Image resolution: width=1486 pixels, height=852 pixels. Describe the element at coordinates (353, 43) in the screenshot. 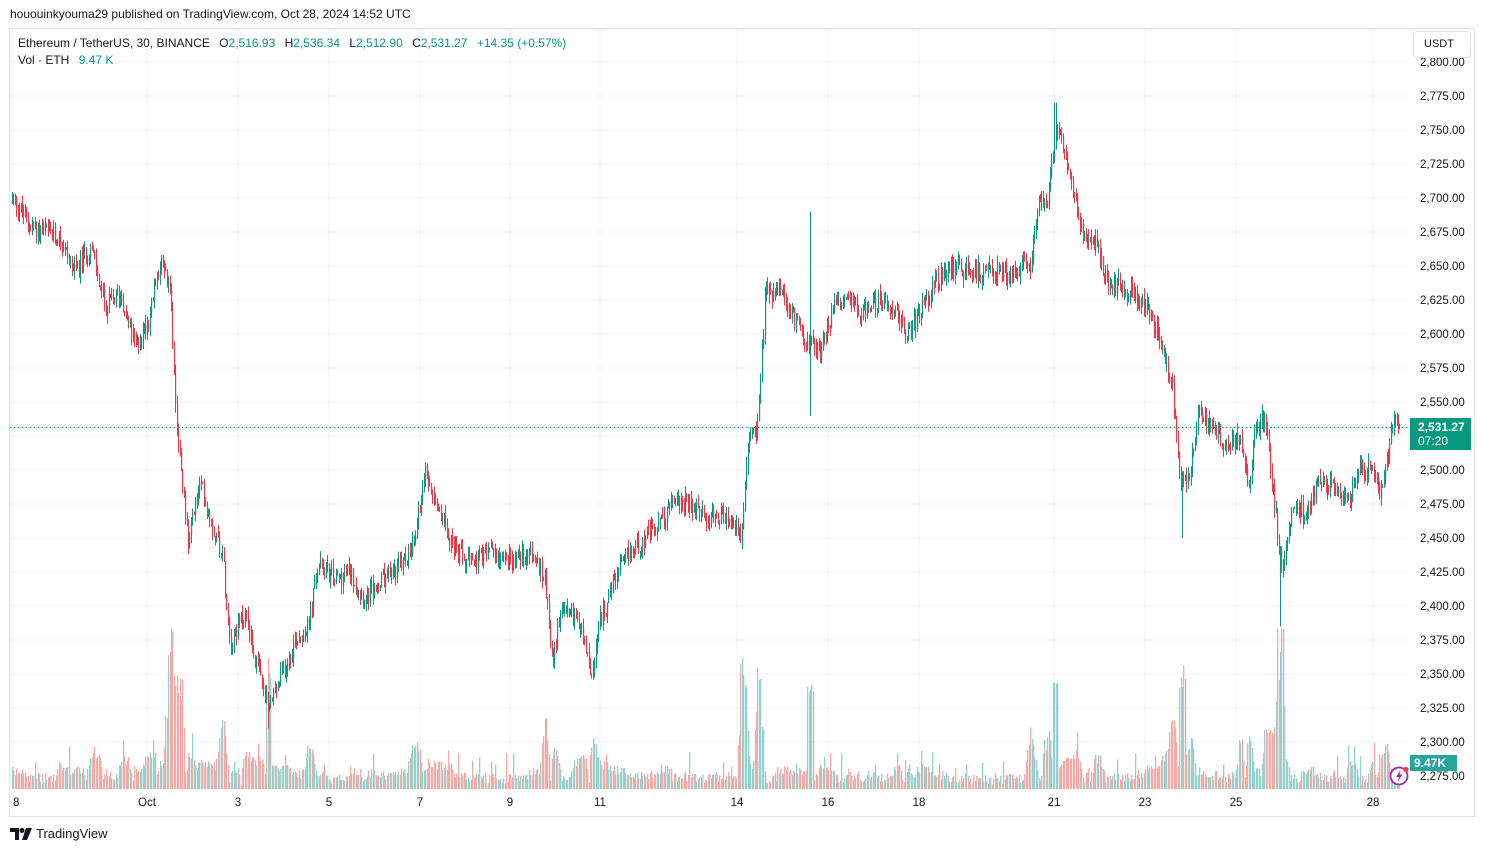

I see `low-label: L` at that location.